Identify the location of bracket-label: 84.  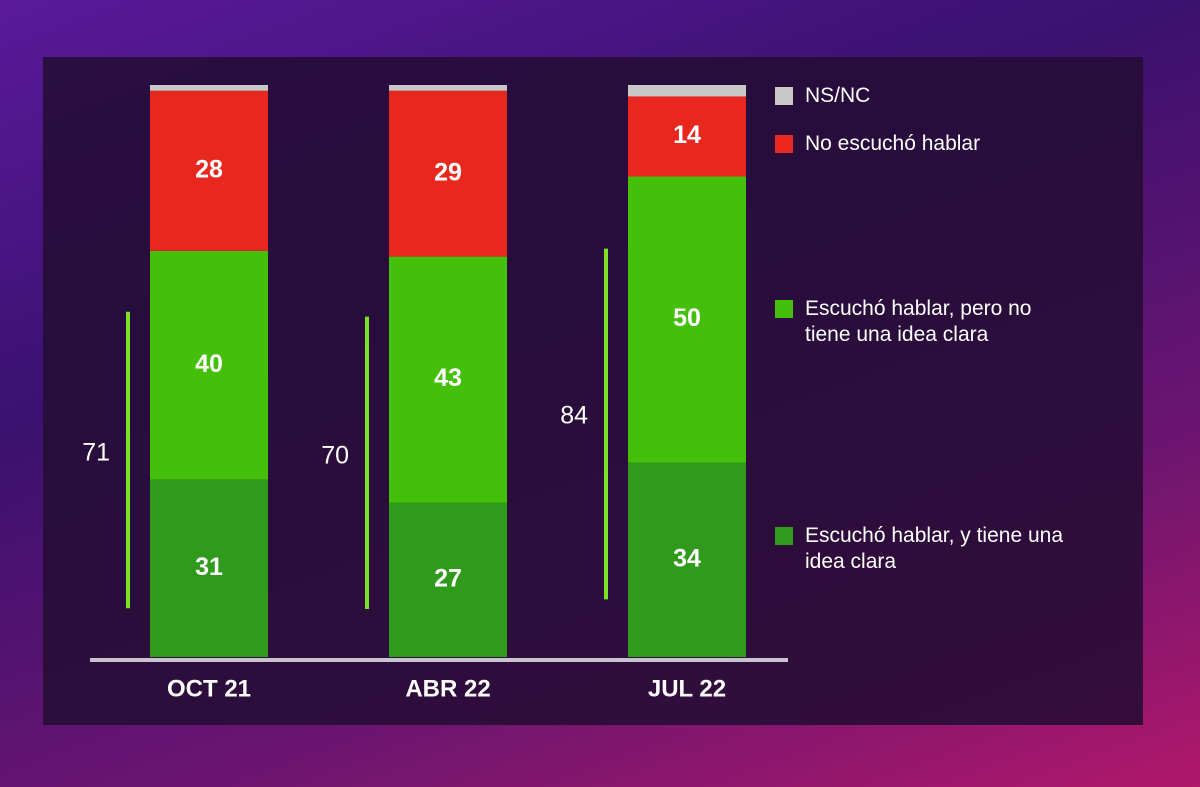
(574, 415).